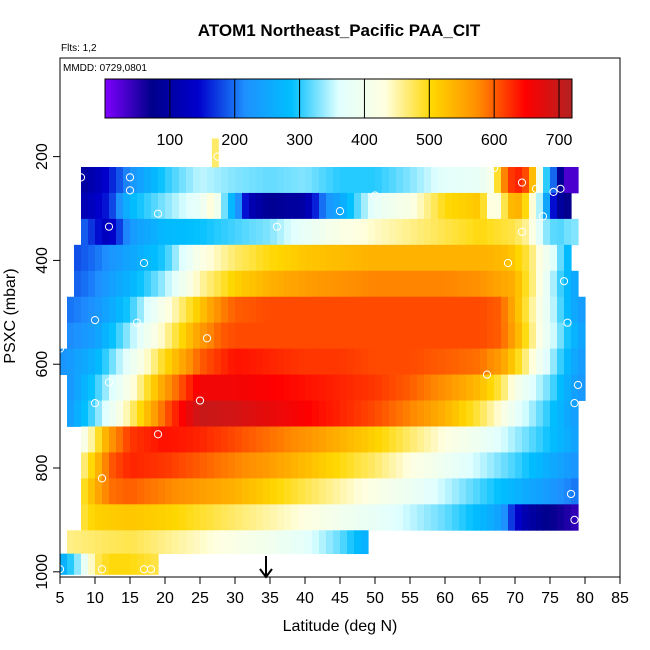  I want to click on flights-note: Flts: 1,2, so click(79, 48).